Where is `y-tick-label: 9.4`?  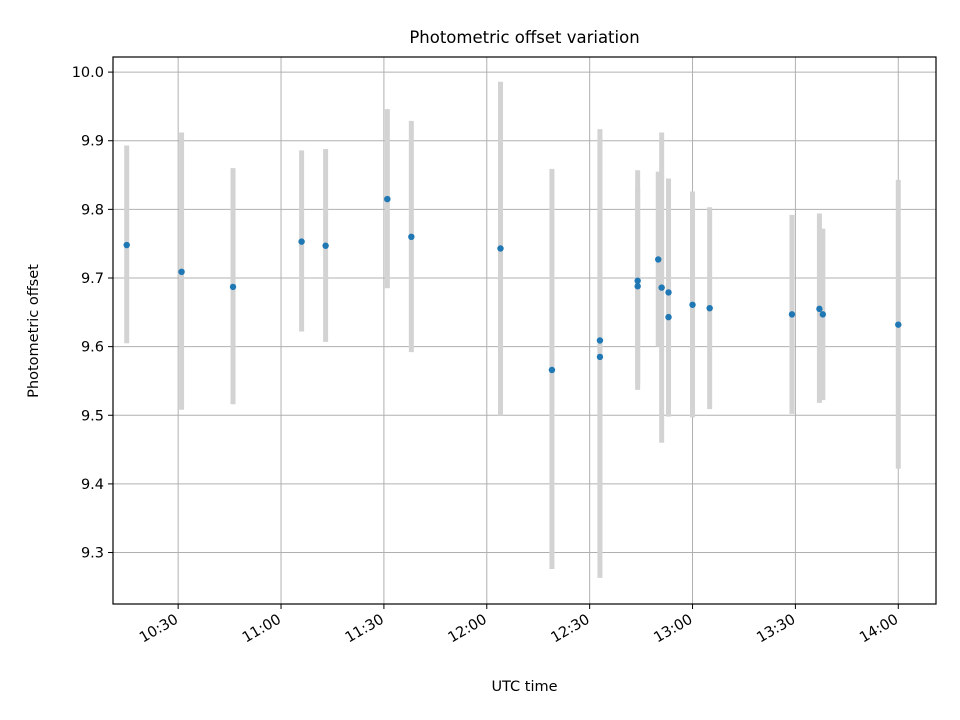
y-tick-label: 9.4 is located at coordinates (92, 485).